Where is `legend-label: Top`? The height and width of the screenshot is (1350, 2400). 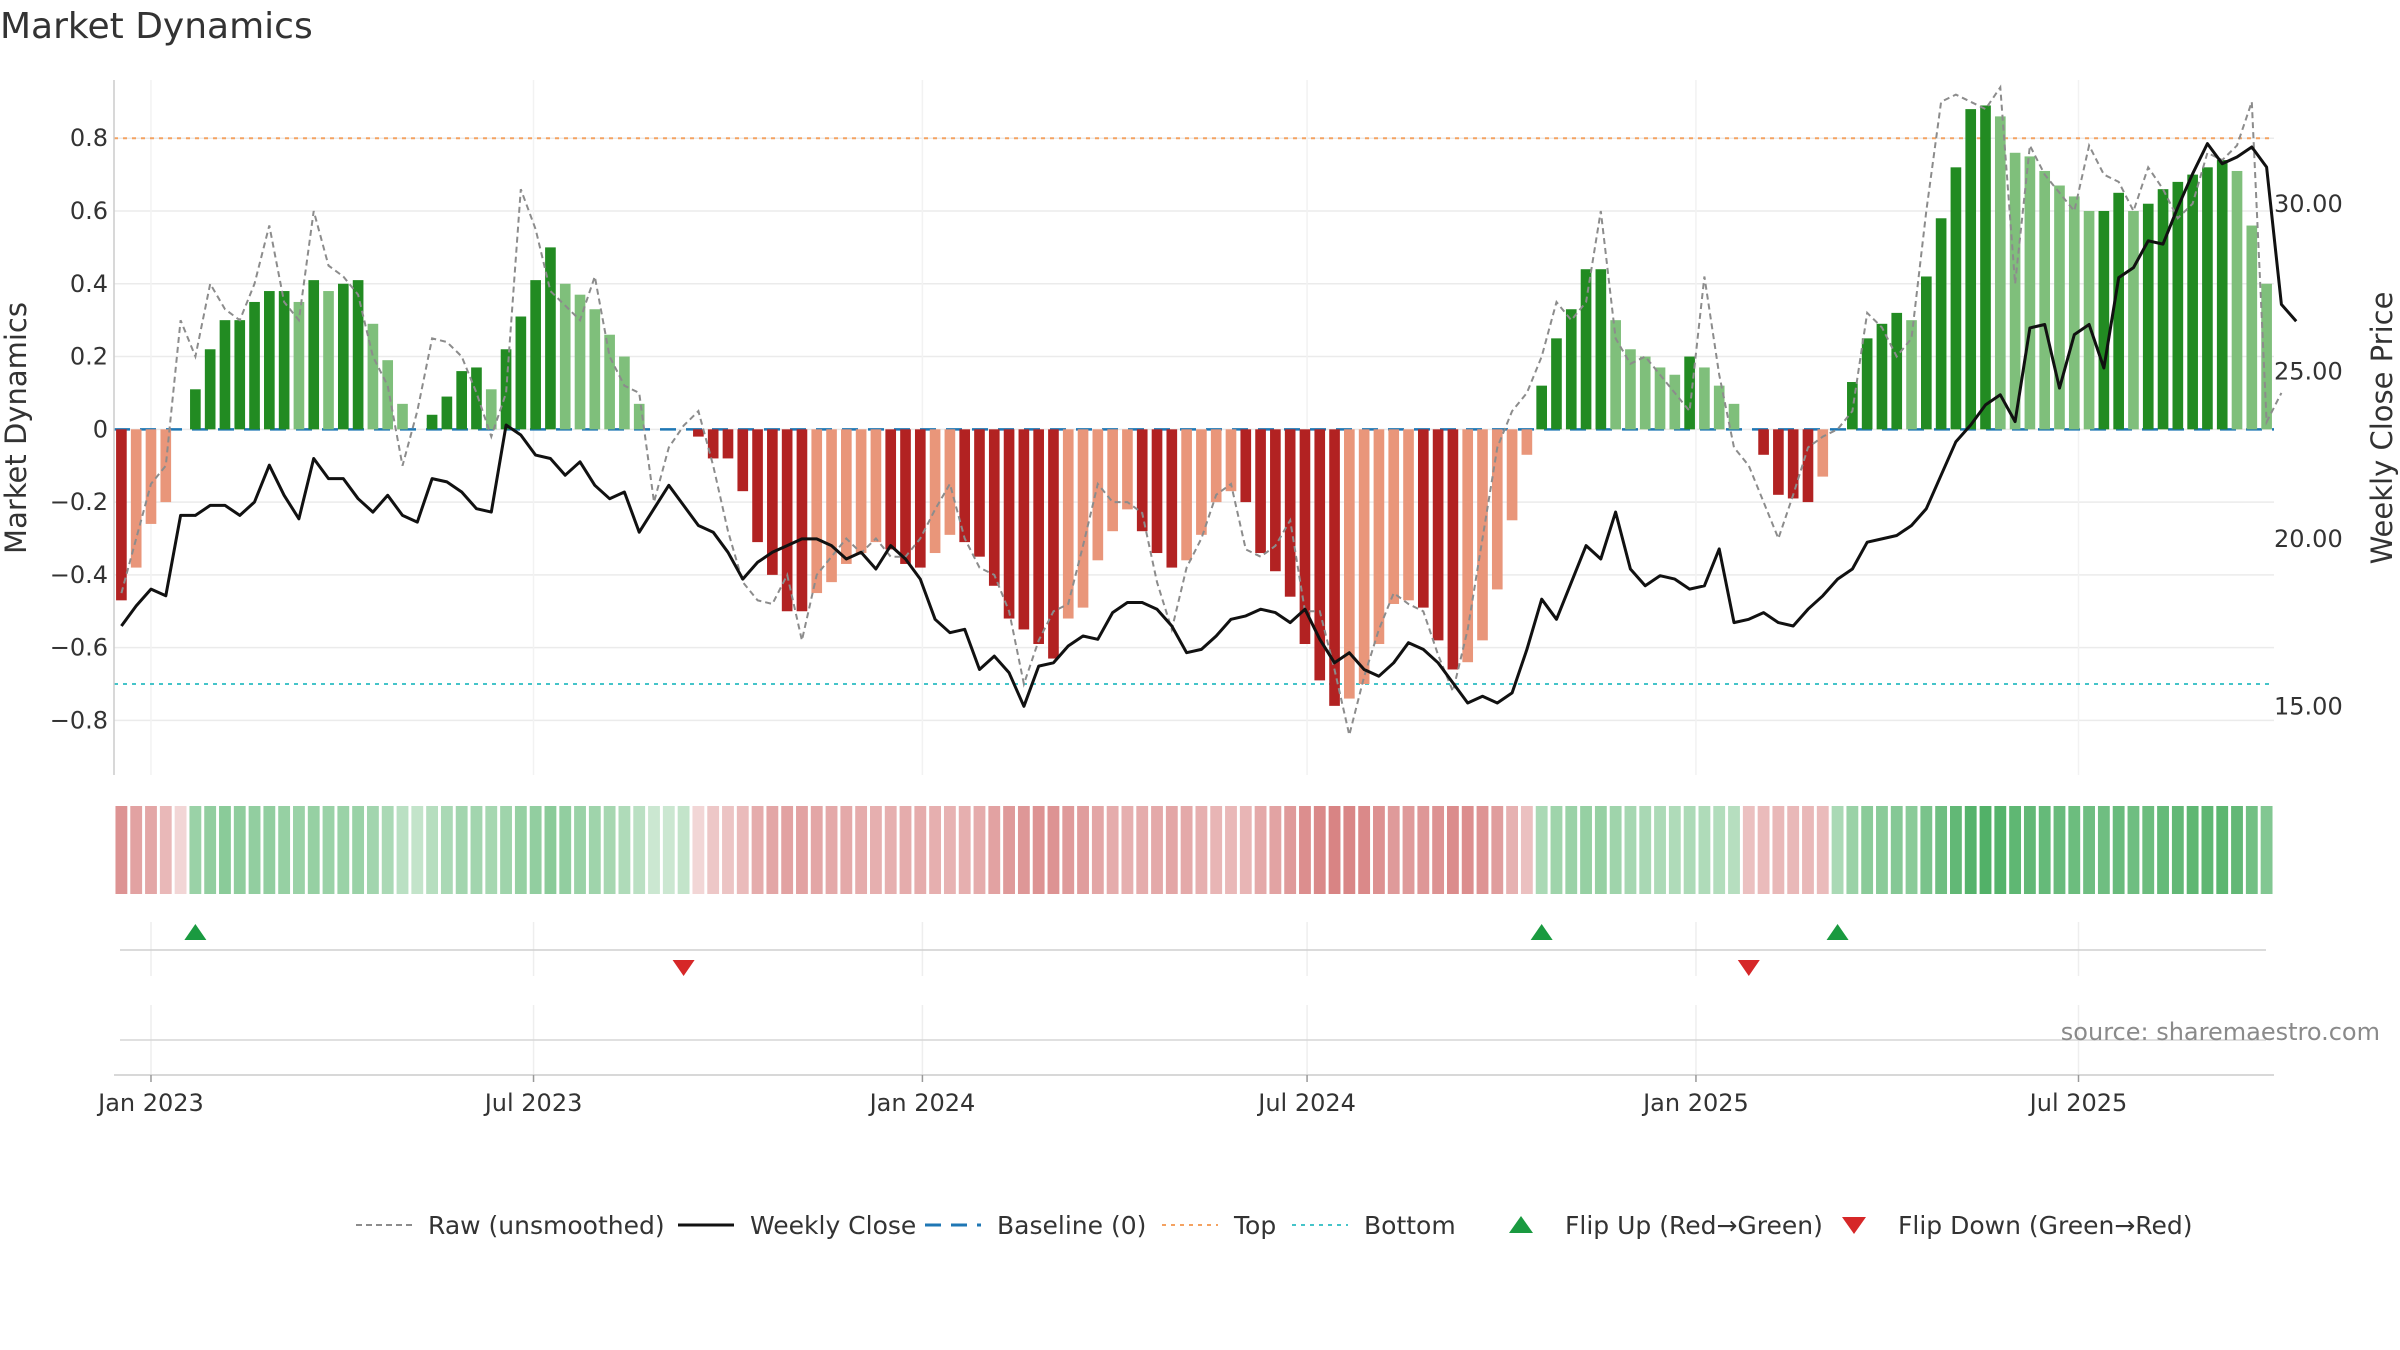 legend-label: Top is located at coordinates (1254, 1225).